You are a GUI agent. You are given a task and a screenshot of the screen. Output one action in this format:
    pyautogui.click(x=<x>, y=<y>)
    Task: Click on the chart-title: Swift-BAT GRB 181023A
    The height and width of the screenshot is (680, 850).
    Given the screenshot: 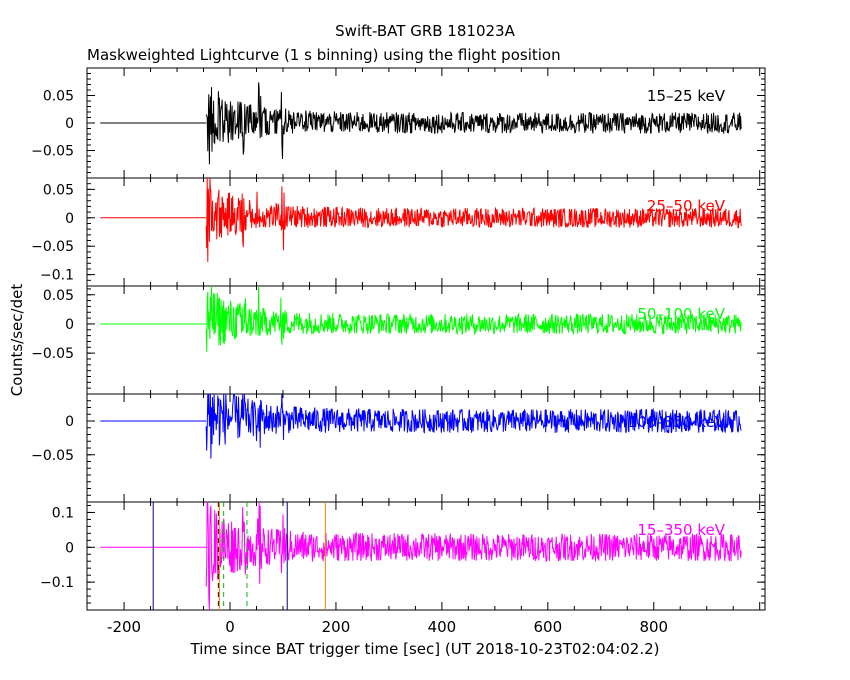 What is the action you would take?
    pyautogui.click(x=425, y=31)
    